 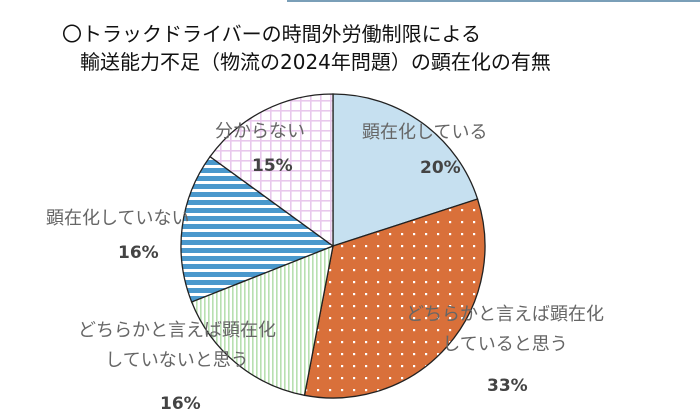 What do you see at coordinates (271, 34) in the screenshot?
I see `chart-title-line1: 〇トラックドライバーの時間外労働制限による` at bounding box center [271, 34].